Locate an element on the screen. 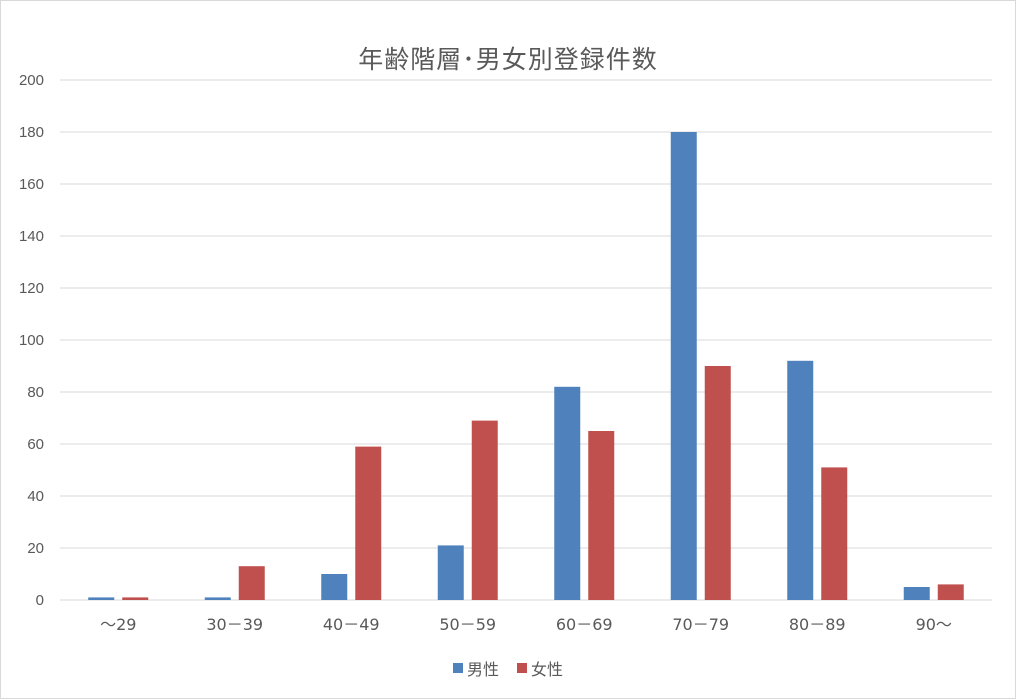  x-tick-label: ～29 is located at coordinates (118, 624).